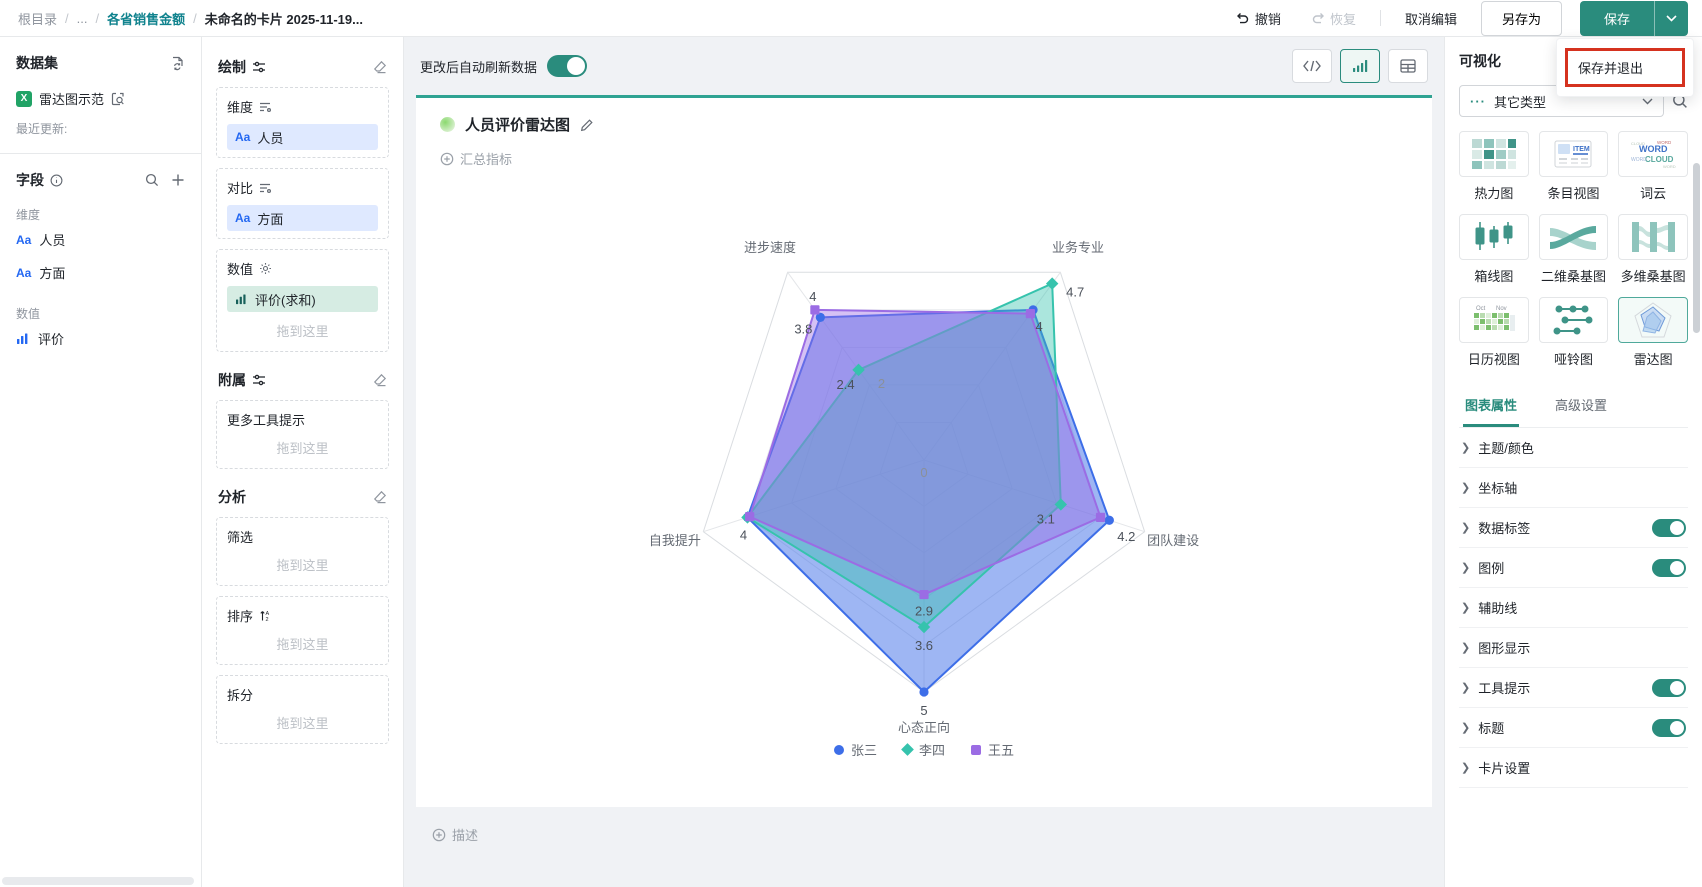 Image resolution: width=1702 pixels, height=887 pixels. I want to click on legend-item: 王五, so click(992, 749).